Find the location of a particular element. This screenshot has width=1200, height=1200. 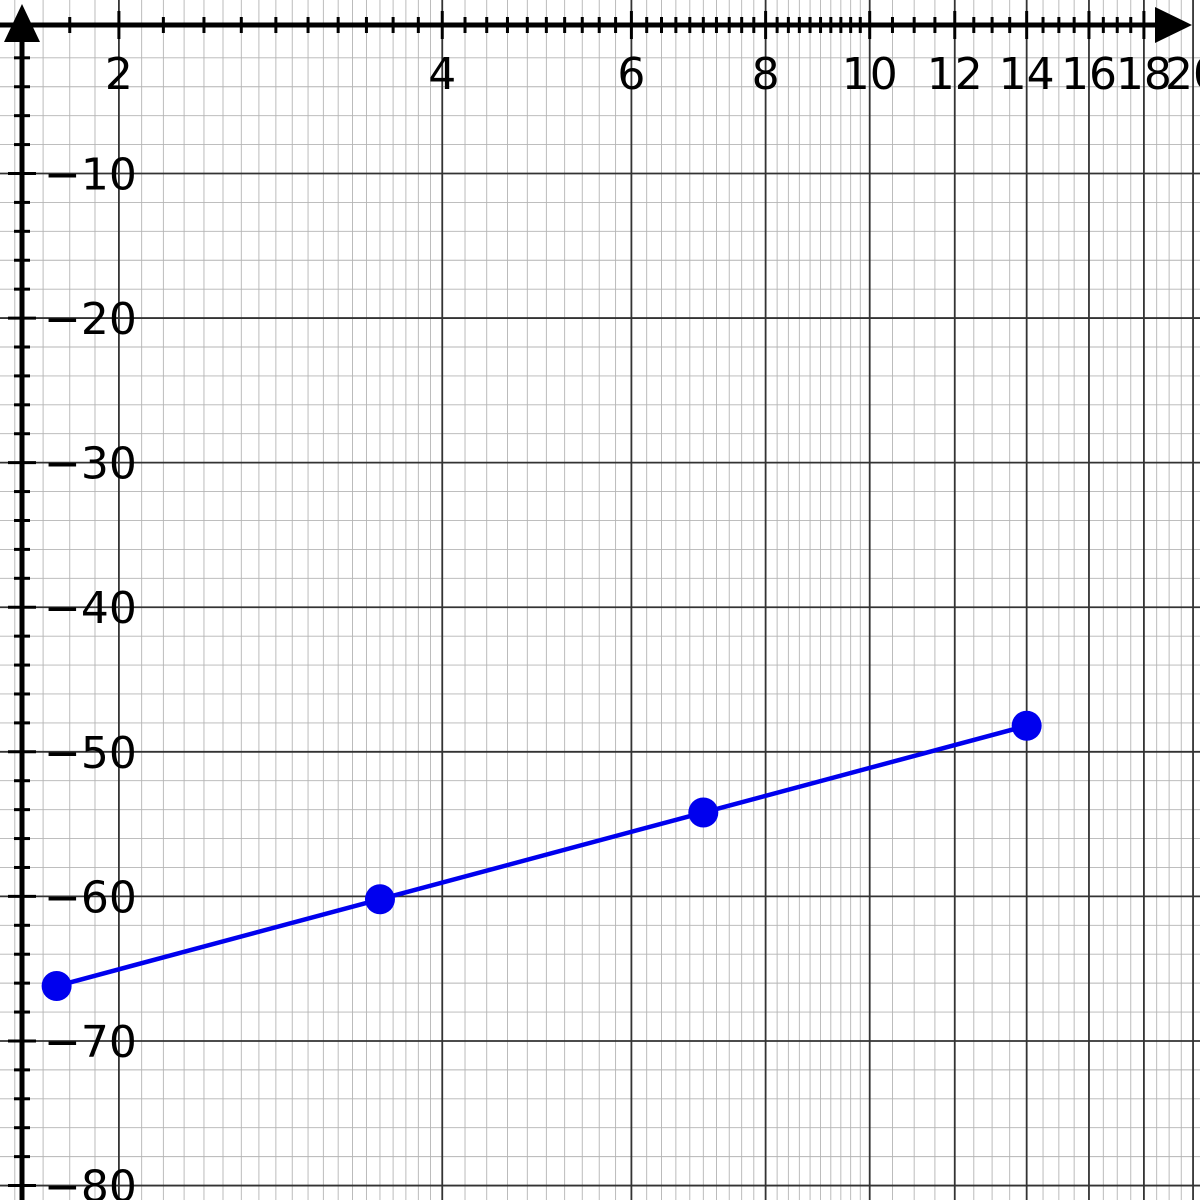

y-tick-label: −40 is located at coordinates (90, 608).